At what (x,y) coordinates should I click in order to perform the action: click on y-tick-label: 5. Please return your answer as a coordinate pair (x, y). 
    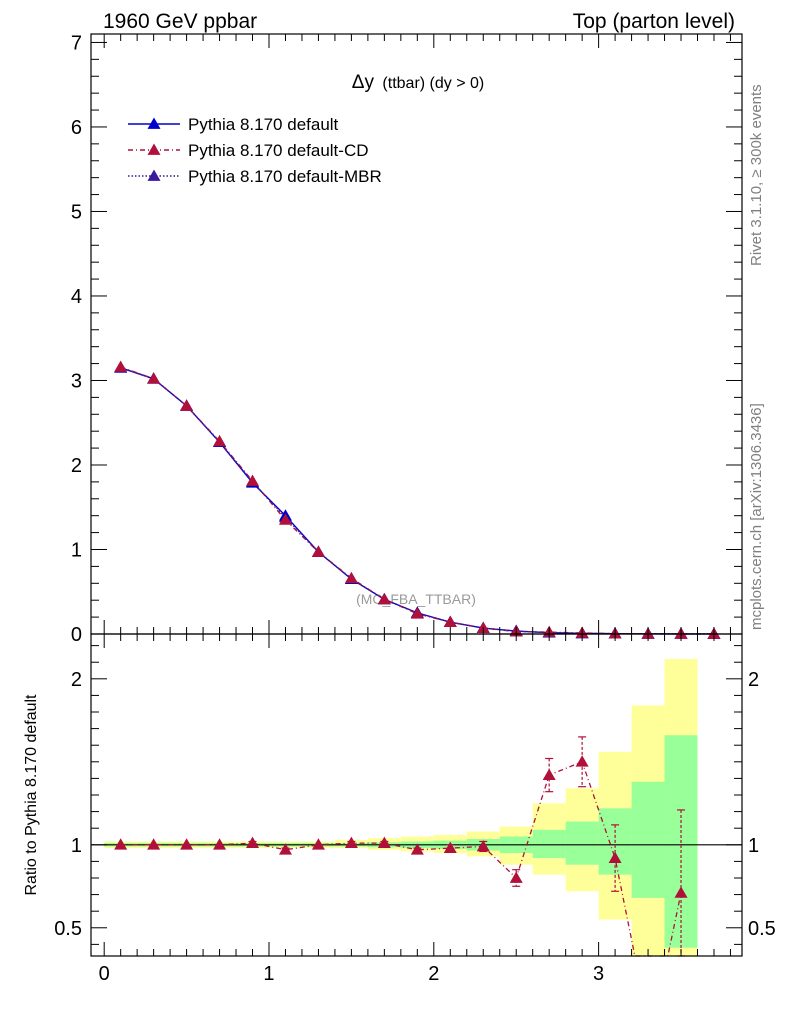
    Looking at the image, I should click on (76, 212).